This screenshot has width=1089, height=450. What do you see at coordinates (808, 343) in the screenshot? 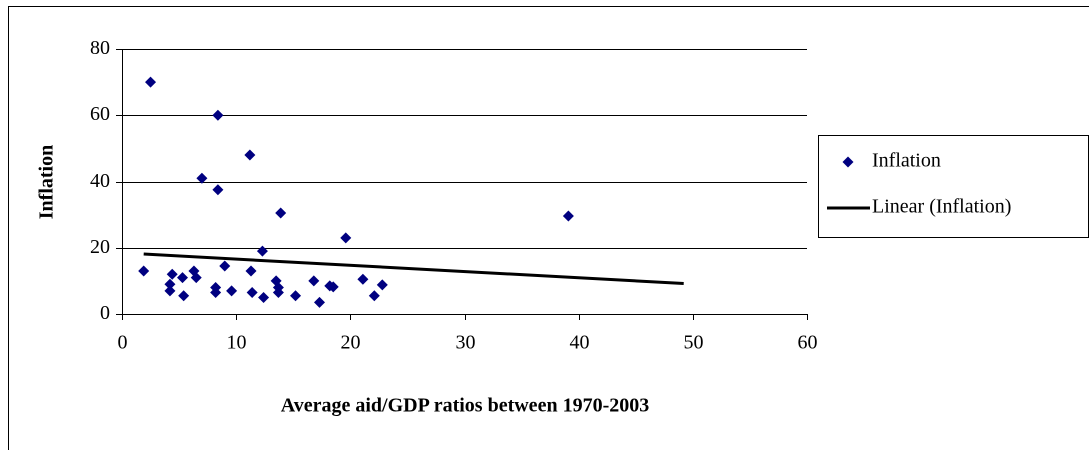
I see `x-tick-label: 60` at bounding box center [808, 343].